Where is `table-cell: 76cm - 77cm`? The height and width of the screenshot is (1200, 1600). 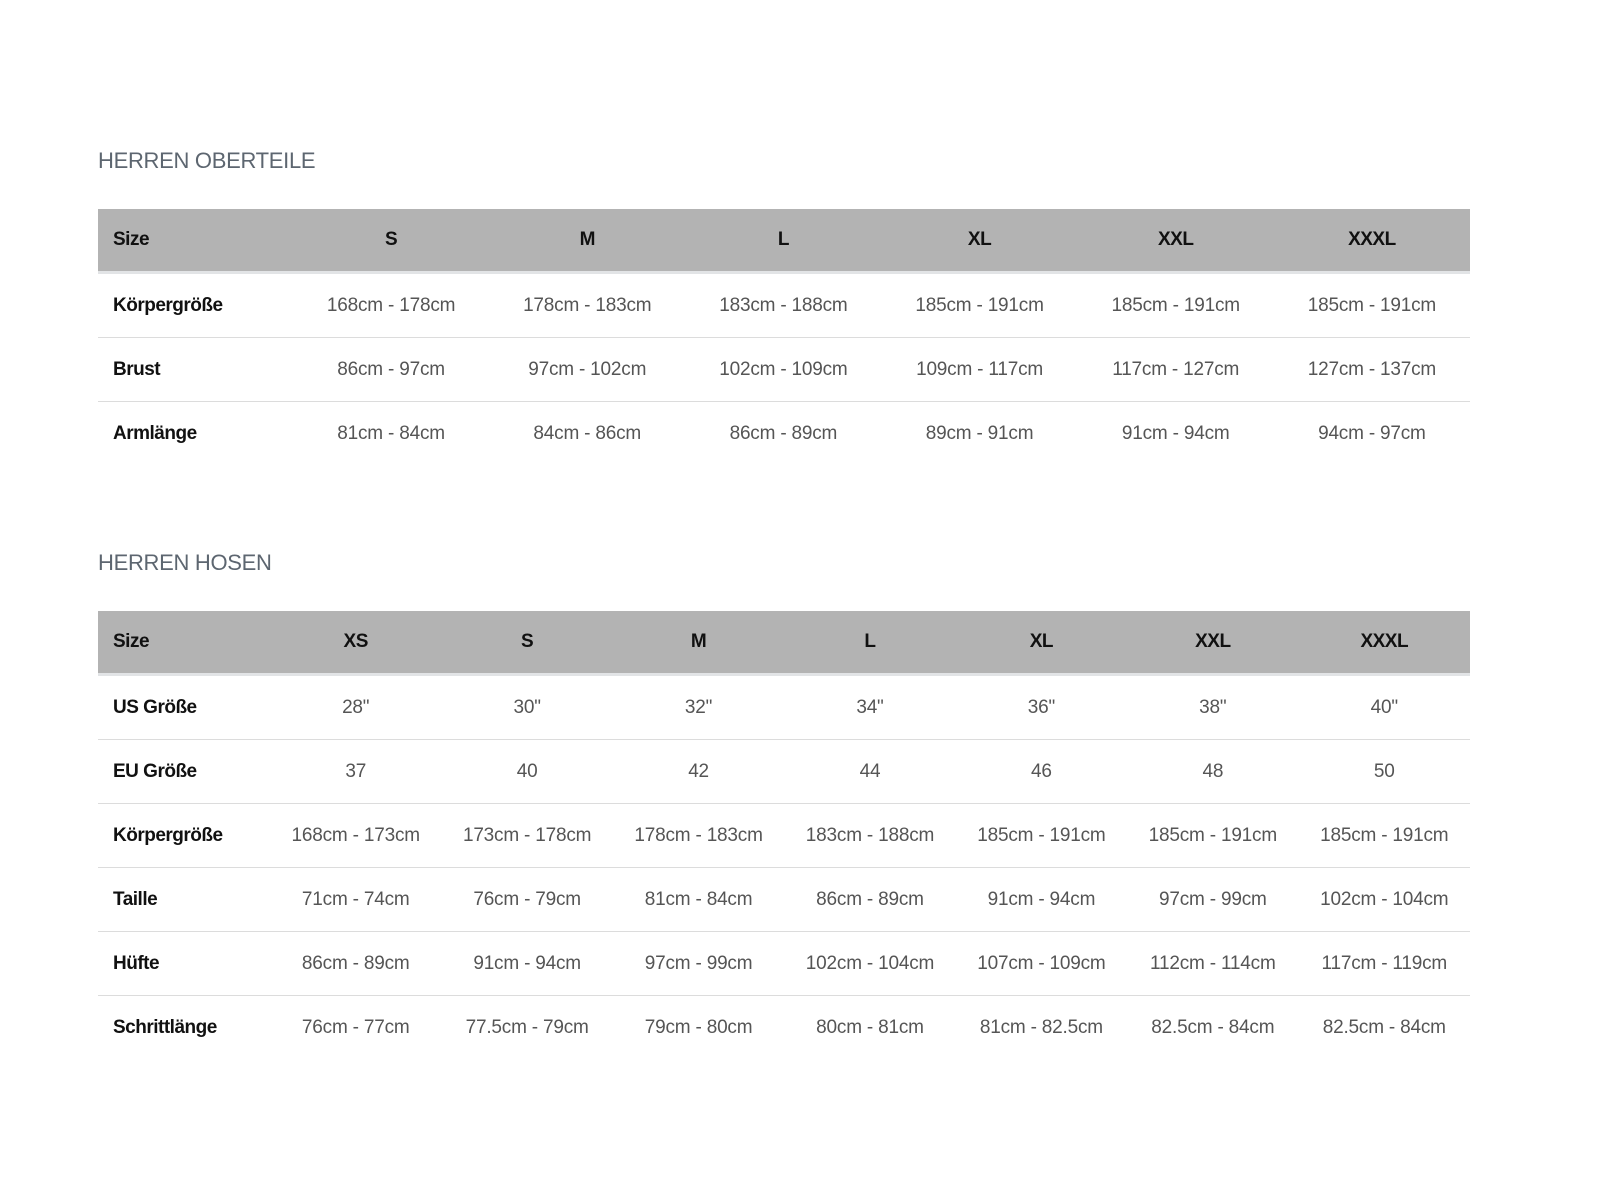 table-cell: 76cm - 77cm is located at coordinates (355, 1027).